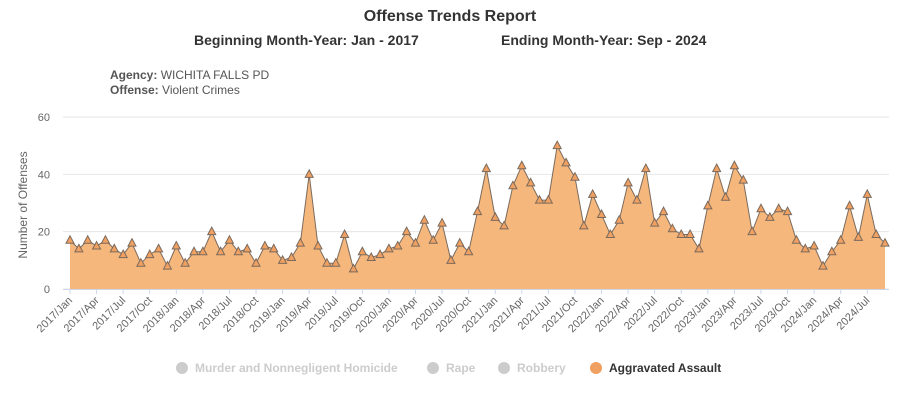 Image resolution: width=900 pixels, height=400 pixels. I want to click on offense-value: Violent Crimes, so click(201, 90).